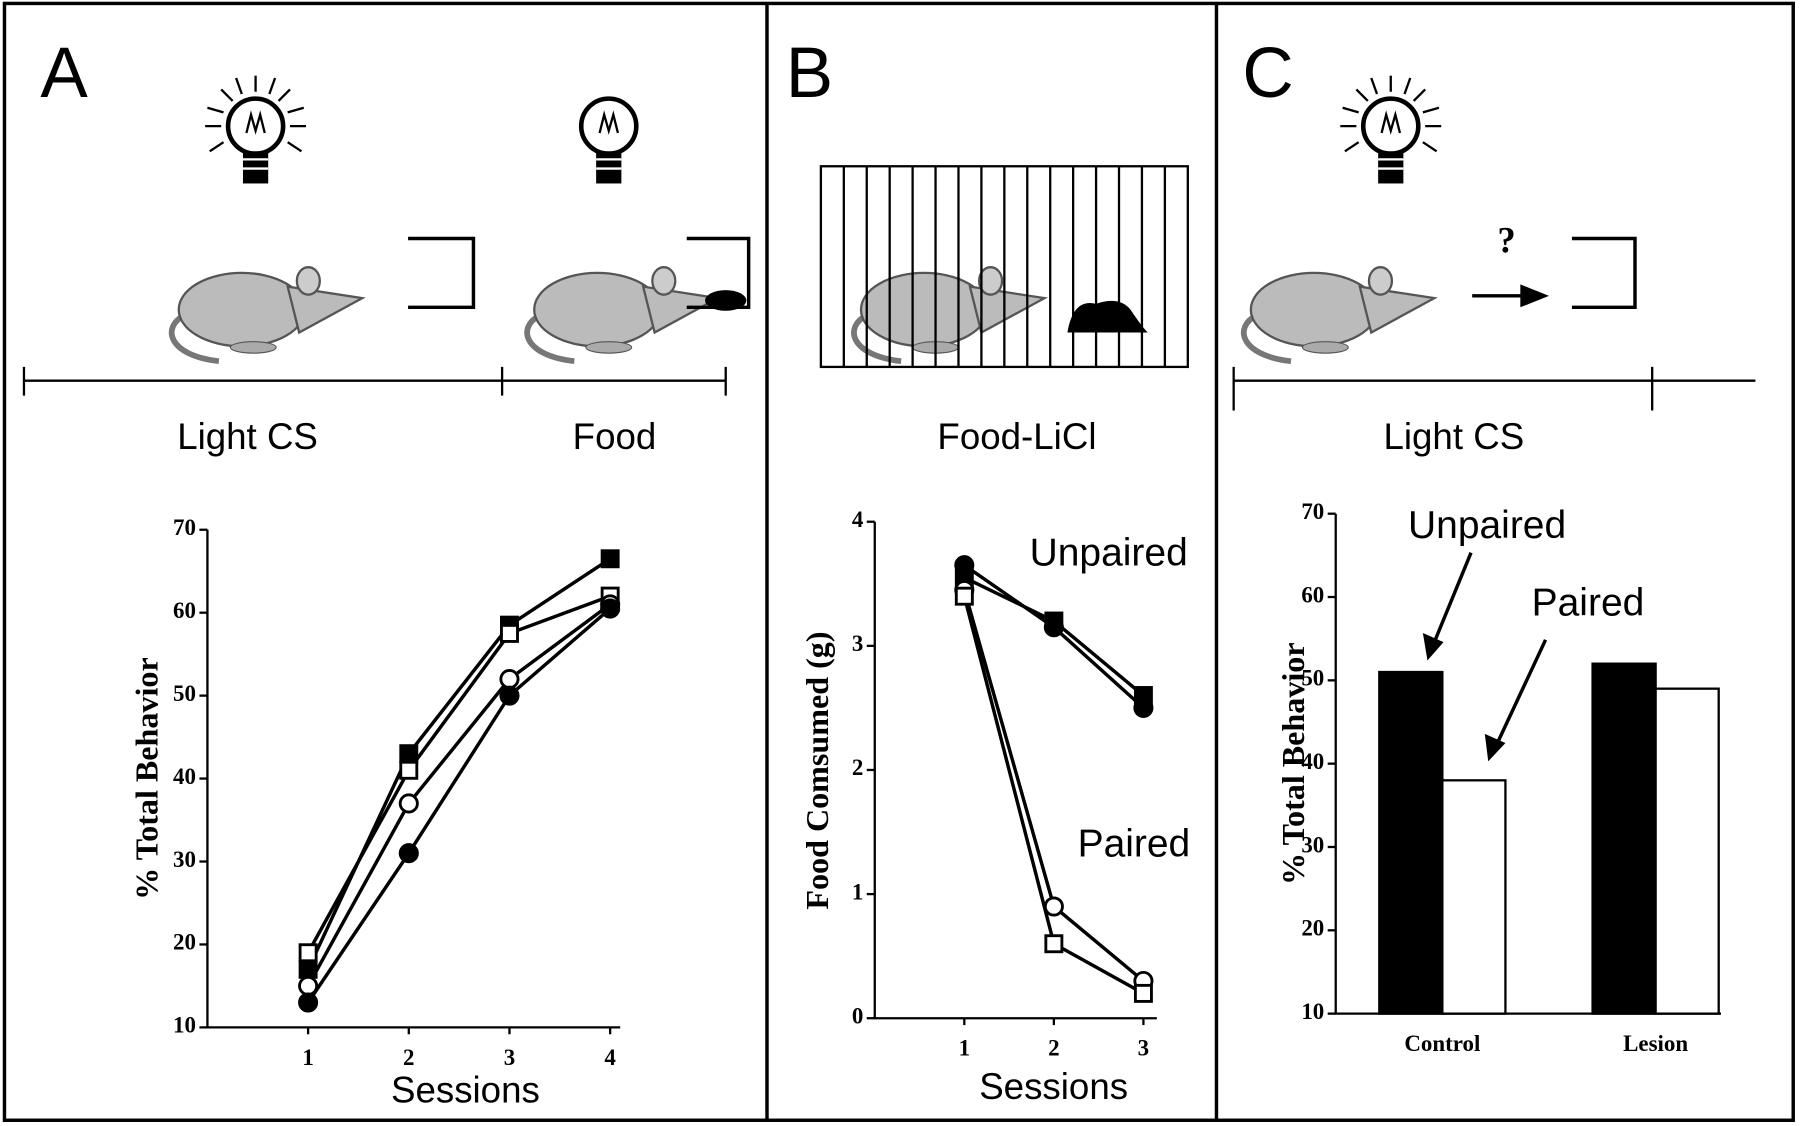 This screenshot has height=1126, width=1800. I want to click on panel-label: B, so click(809, 73).